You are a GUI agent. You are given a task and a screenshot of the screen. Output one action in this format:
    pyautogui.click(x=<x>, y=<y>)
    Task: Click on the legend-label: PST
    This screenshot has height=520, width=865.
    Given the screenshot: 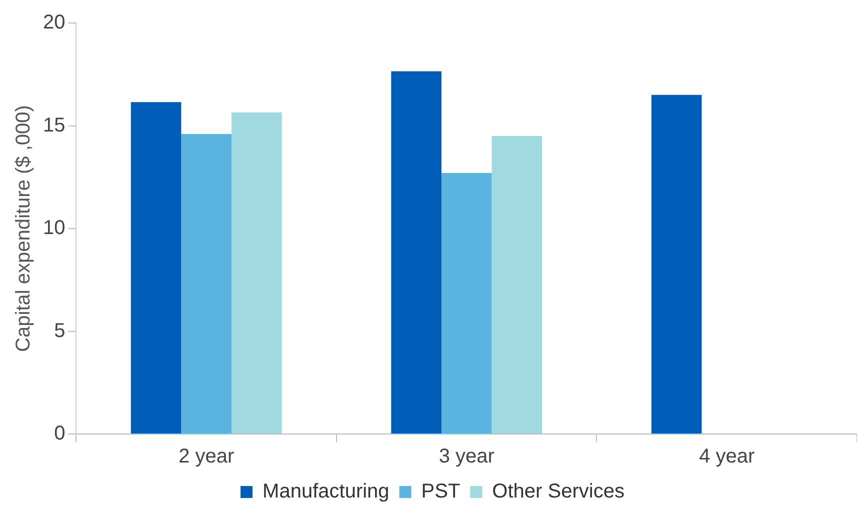 What is the action you would take?
    pyautogui.click(x=440, y=491)
    